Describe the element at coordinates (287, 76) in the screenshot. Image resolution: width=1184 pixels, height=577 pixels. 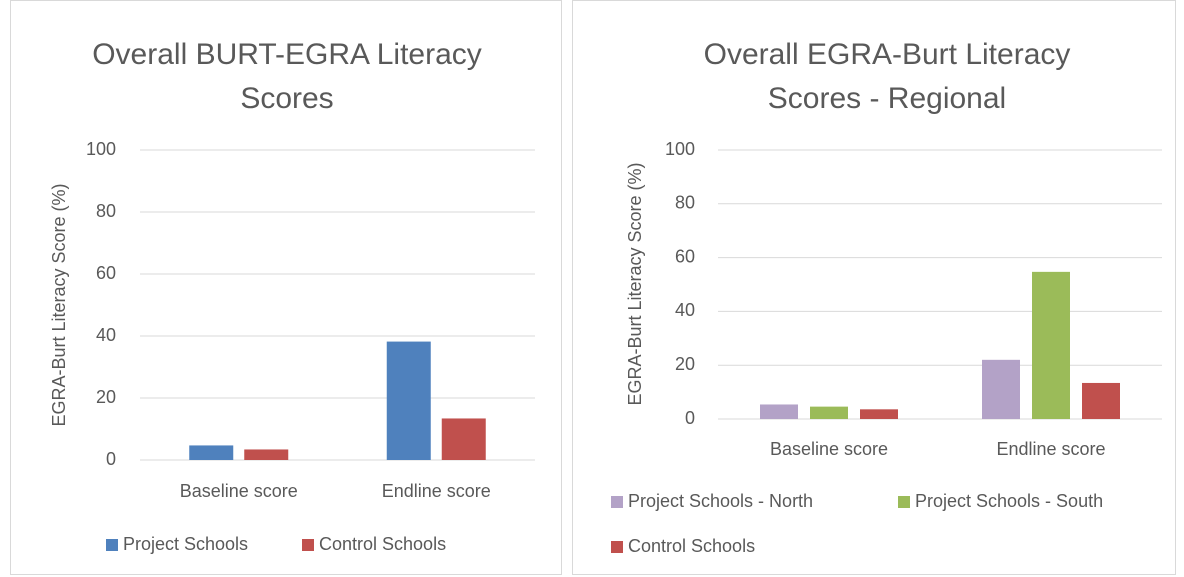
I see `chart-title: Overall BURT-EGRA Literacy Scores` at that location.